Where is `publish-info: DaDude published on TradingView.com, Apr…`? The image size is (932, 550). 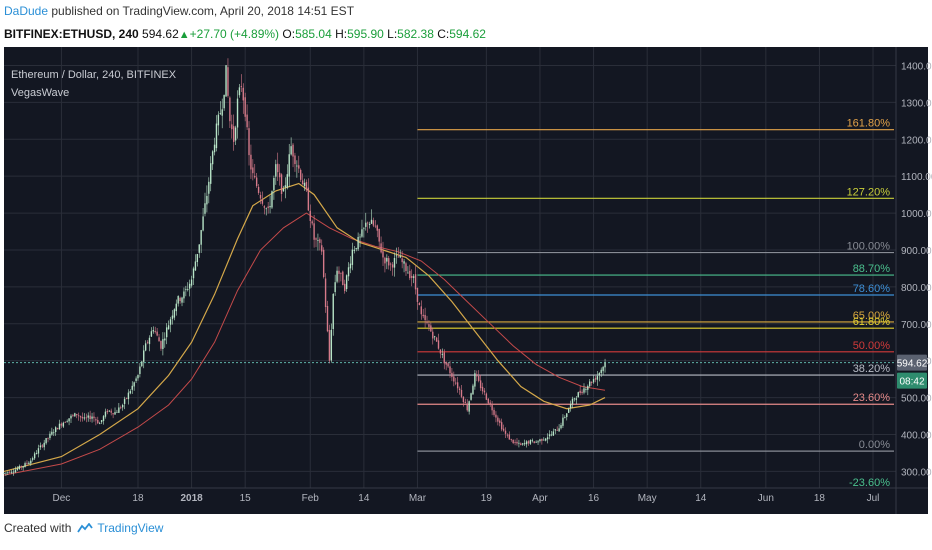
publish-info: DaDude published on TradingView.com, Apr… is located at coordinates (179, 11).